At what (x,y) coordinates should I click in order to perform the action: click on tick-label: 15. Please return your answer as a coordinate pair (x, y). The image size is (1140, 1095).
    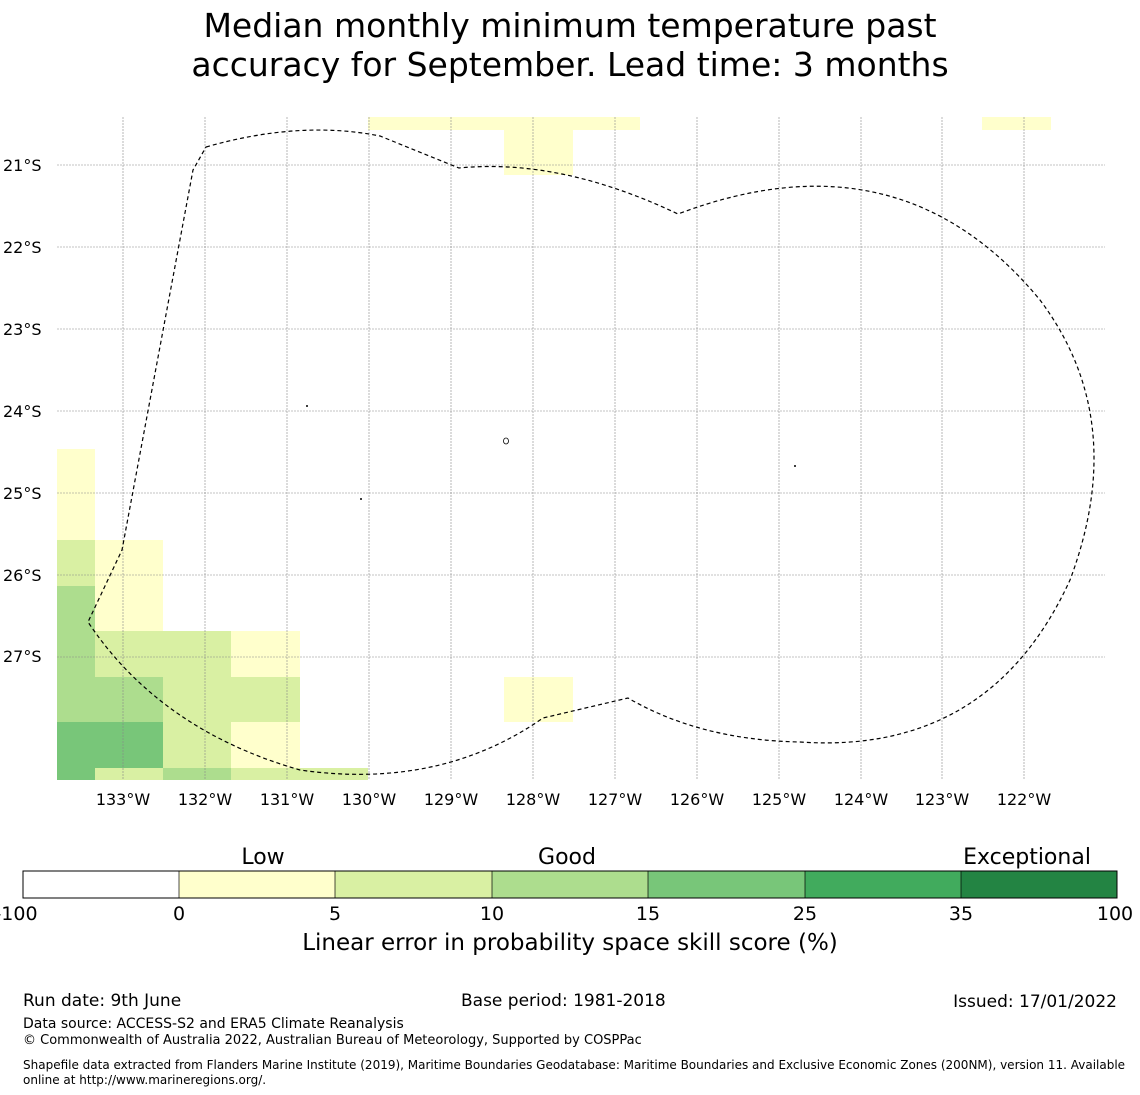
    Looking at the image, I should click on (648, 914).